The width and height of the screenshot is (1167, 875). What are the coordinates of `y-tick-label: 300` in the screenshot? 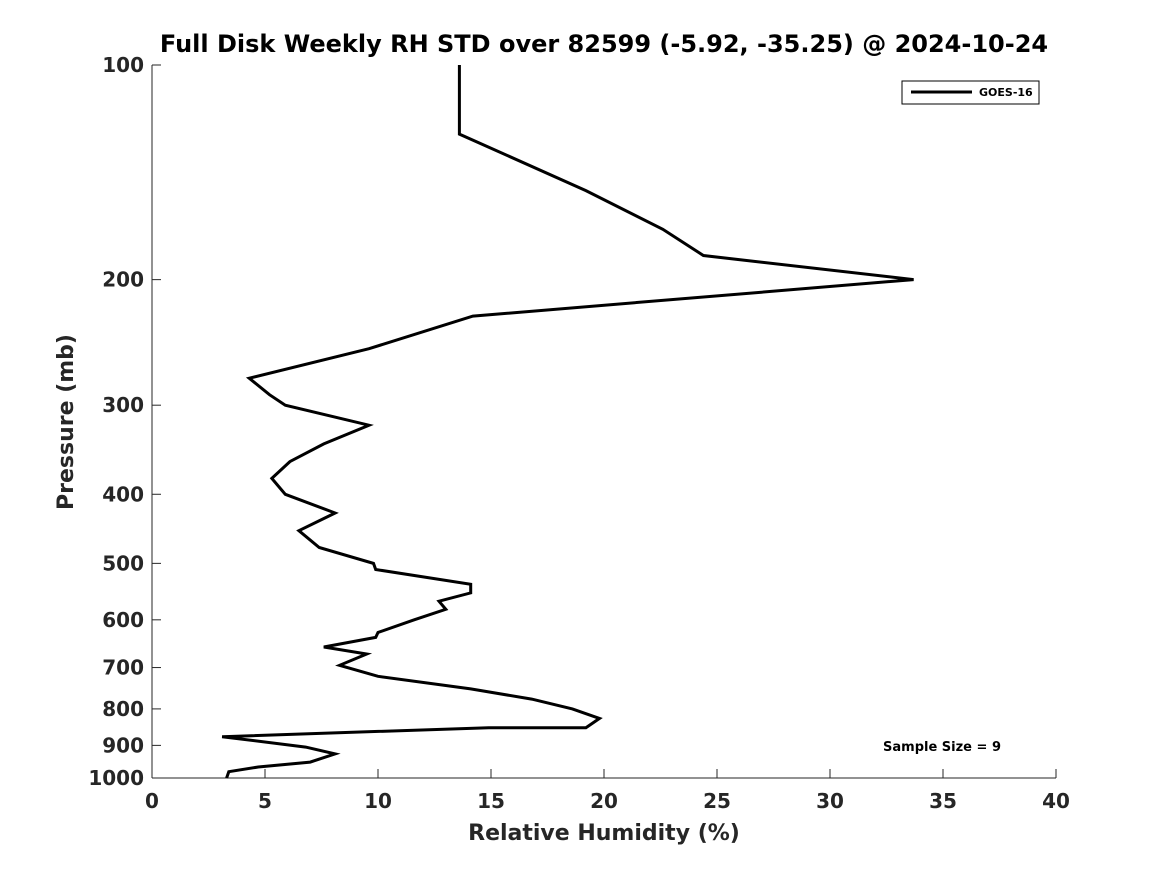 It's located at (123, 405).